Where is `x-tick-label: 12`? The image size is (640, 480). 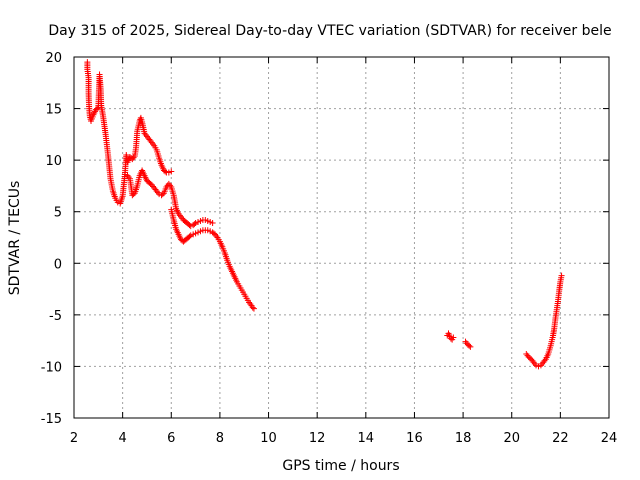
x-tick-label: 12 is located at coordinates (317, 438).